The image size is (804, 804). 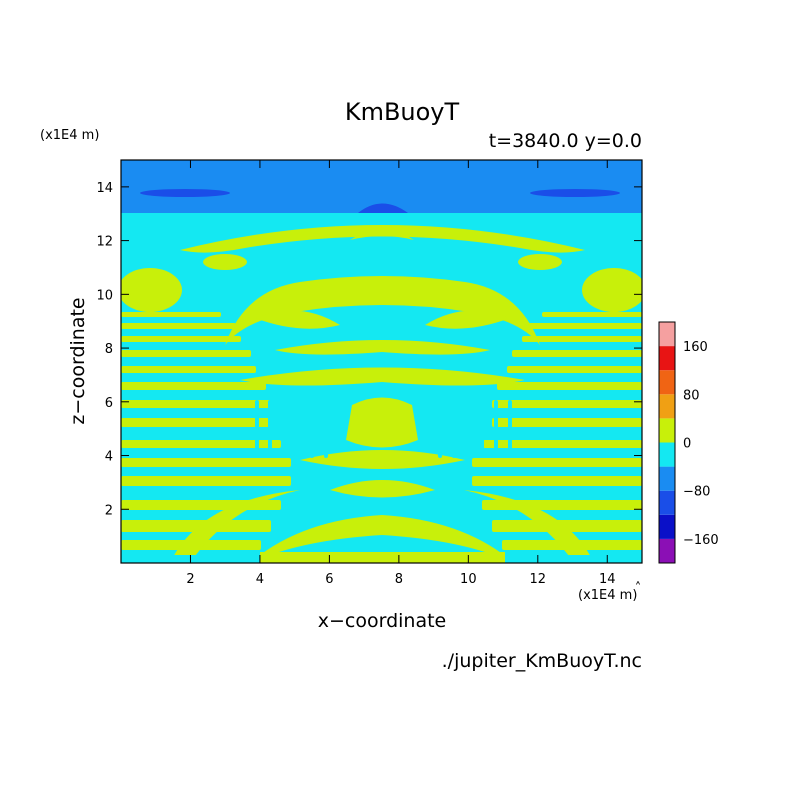 What do you see at coordinates (104, 242) in the screenshot?
I see `y-tick-label: 12` at bounding box center [104, 242].